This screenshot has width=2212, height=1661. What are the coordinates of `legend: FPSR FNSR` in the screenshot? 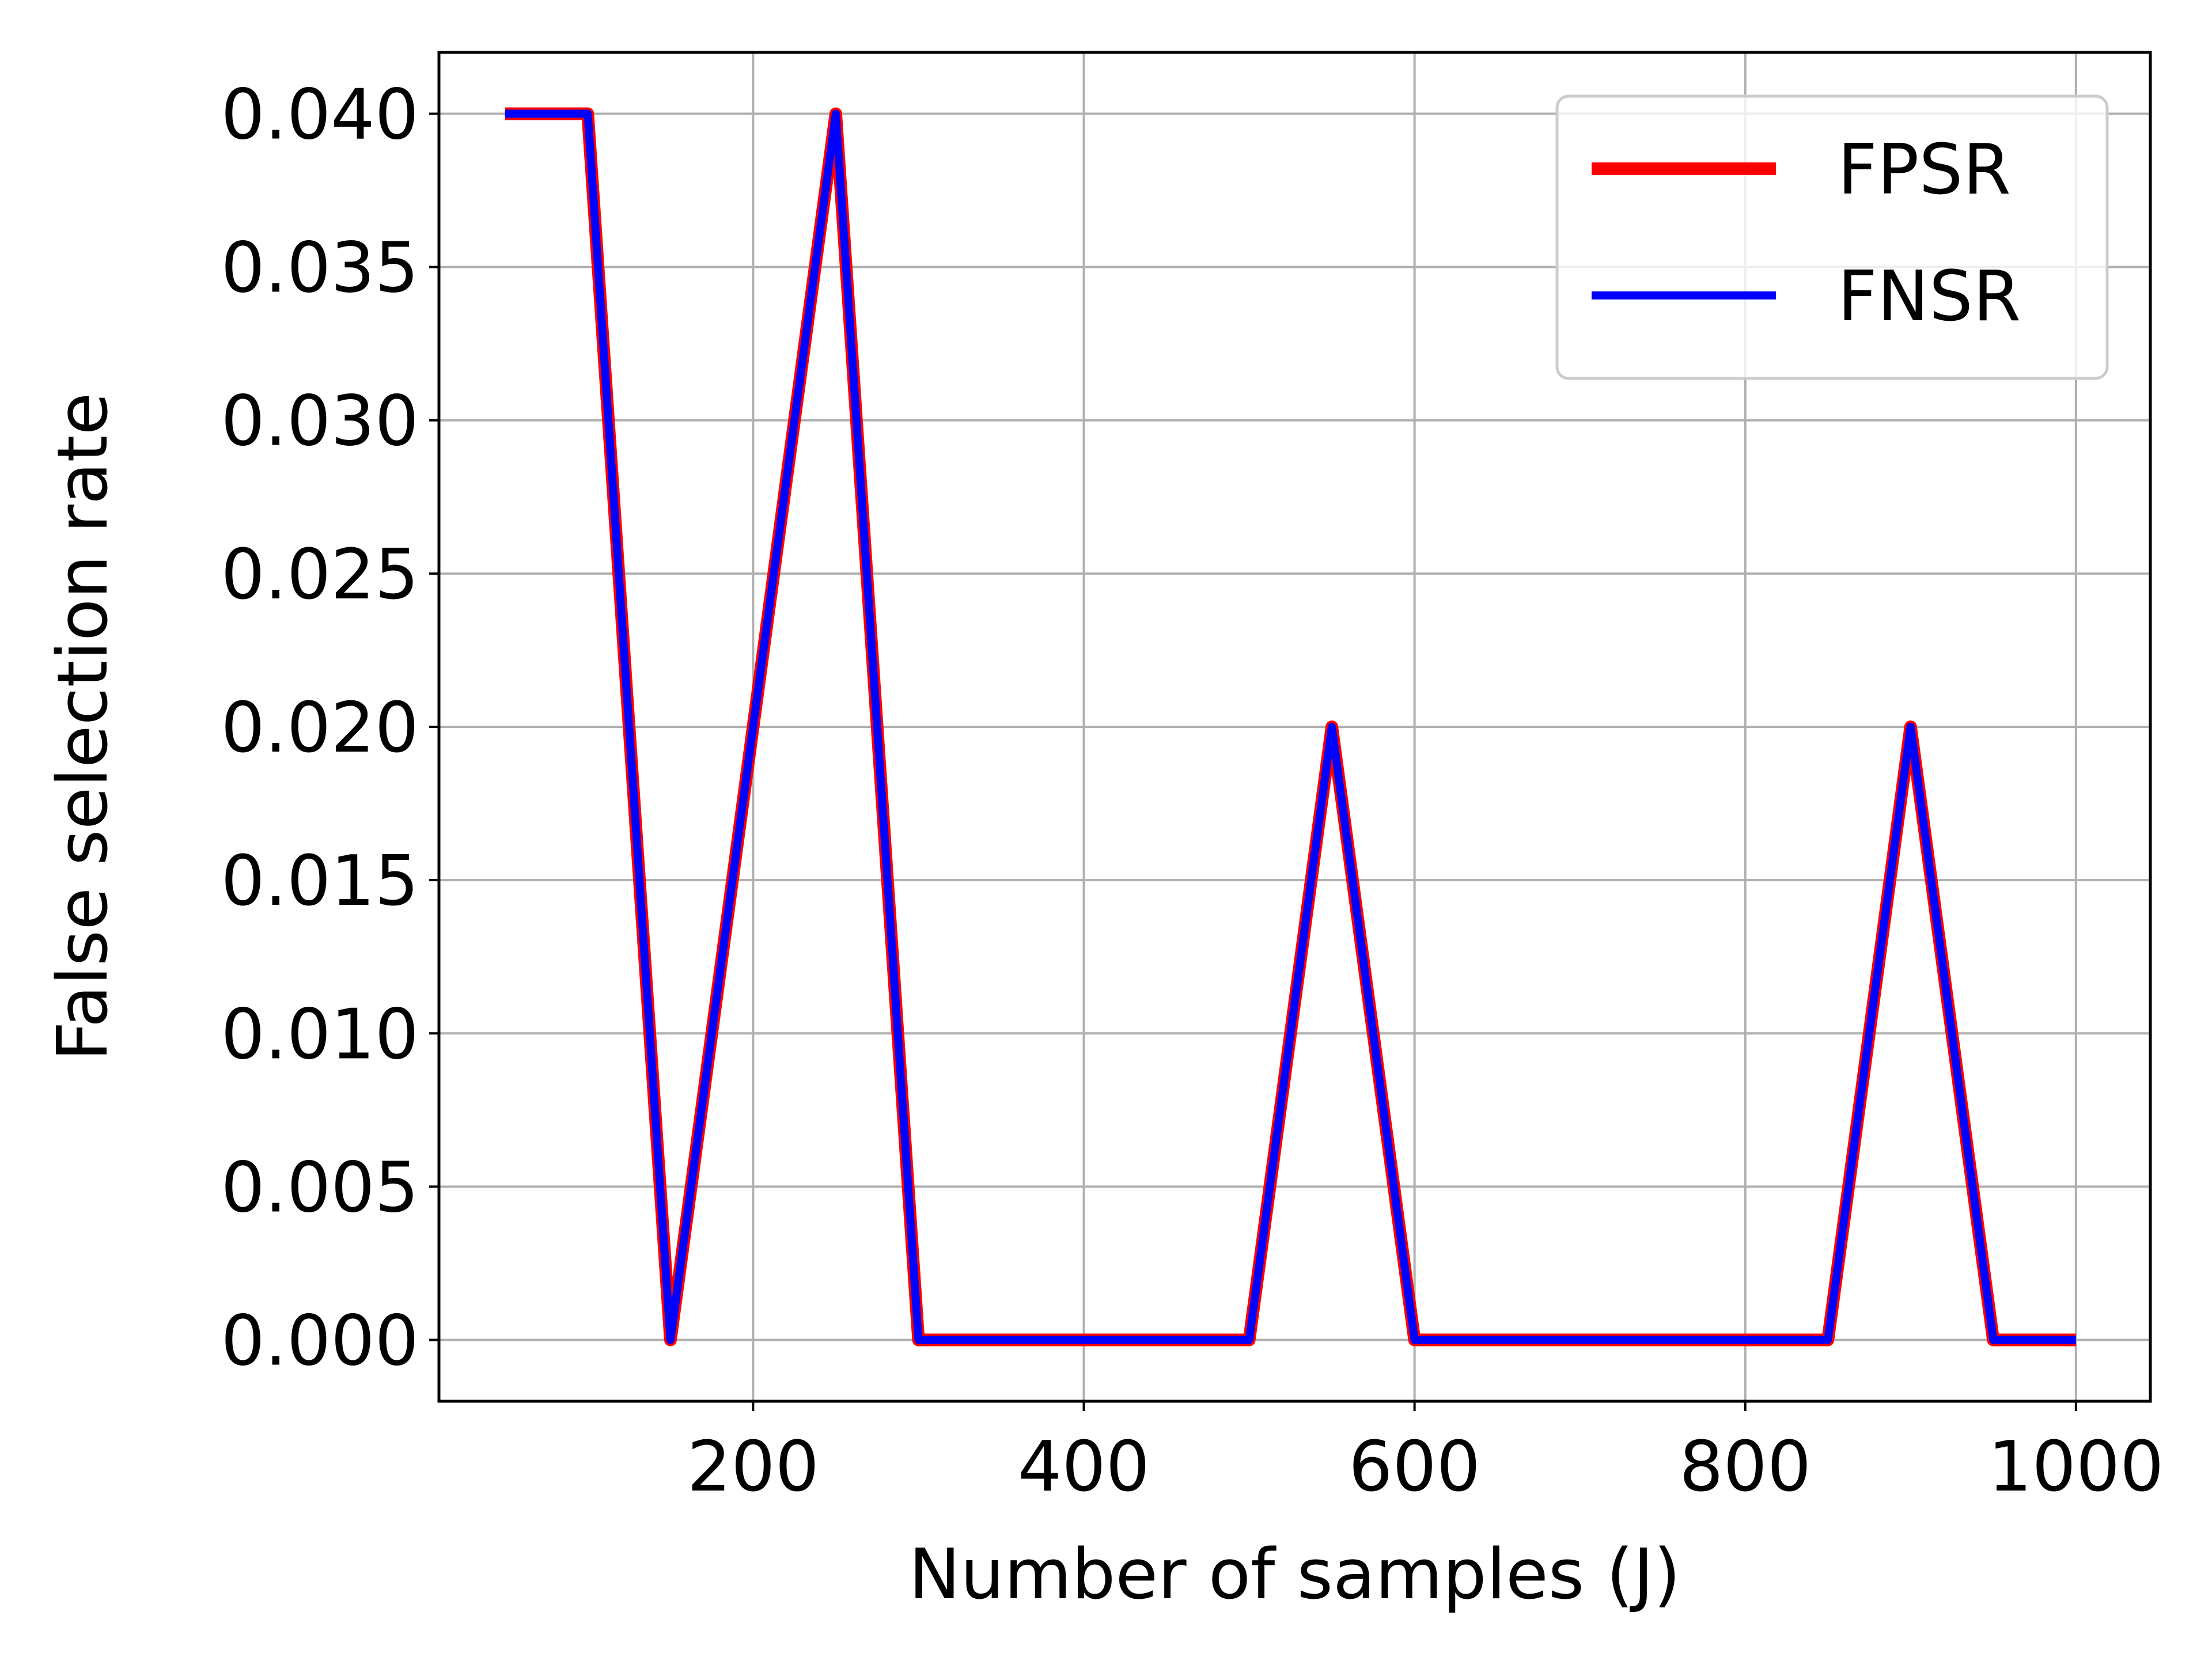 It's located at (1832, 237).